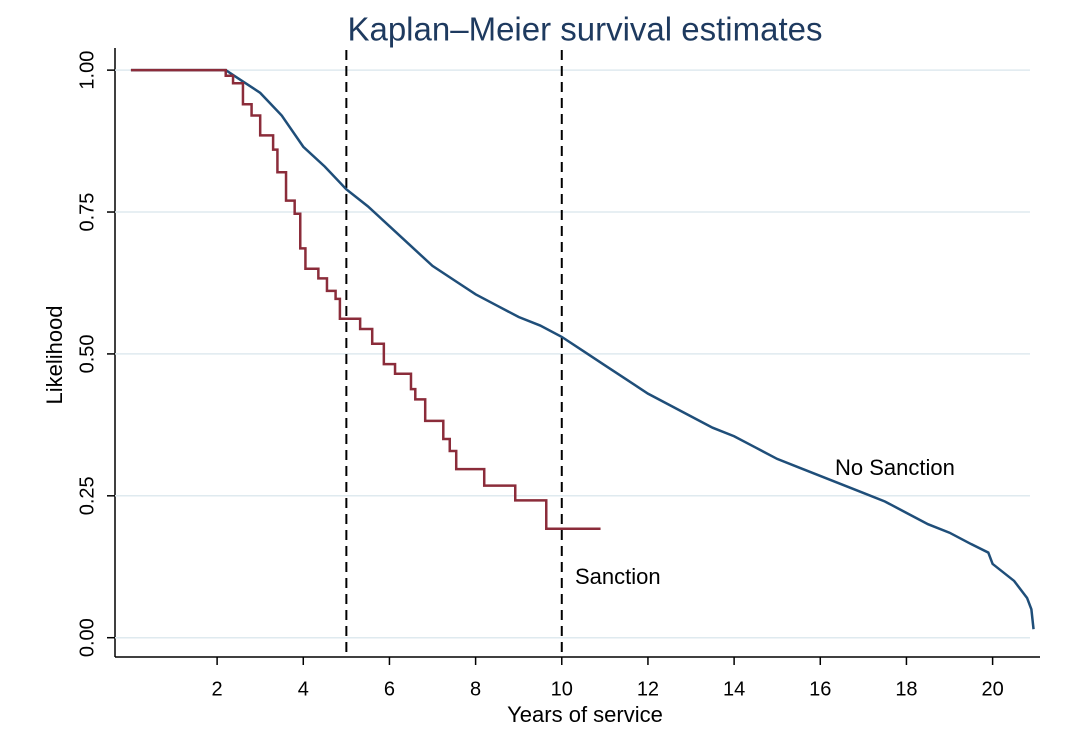  I want to click on x-tick-label: 2, so click(217, 689).